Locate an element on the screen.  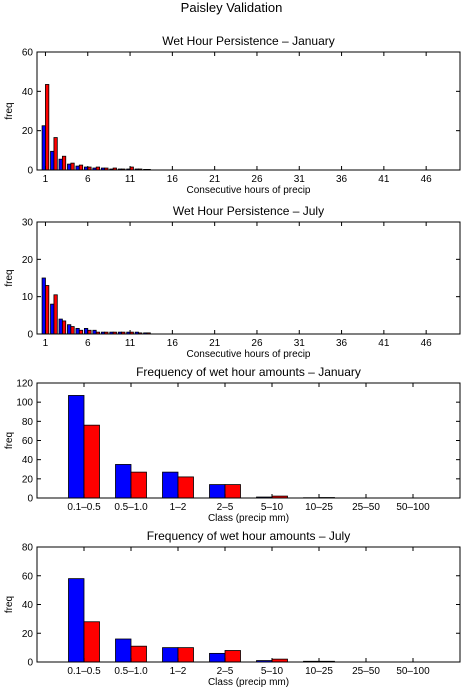
chart-title: Wet Hour Persistence – January is located at coordinates (248, 41).